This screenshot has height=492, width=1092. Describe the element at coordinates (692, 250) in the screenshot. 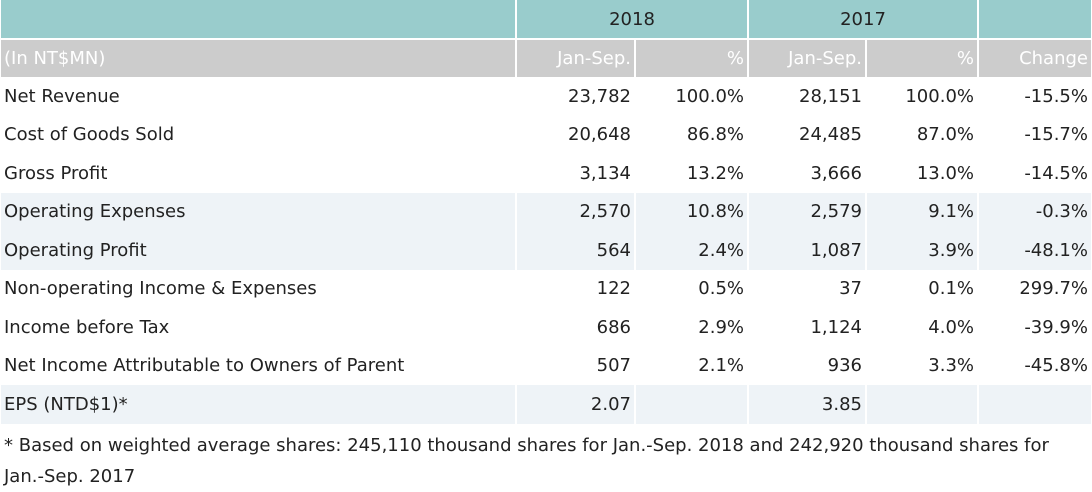

I see `percent-2018: 2.4%` at that location.